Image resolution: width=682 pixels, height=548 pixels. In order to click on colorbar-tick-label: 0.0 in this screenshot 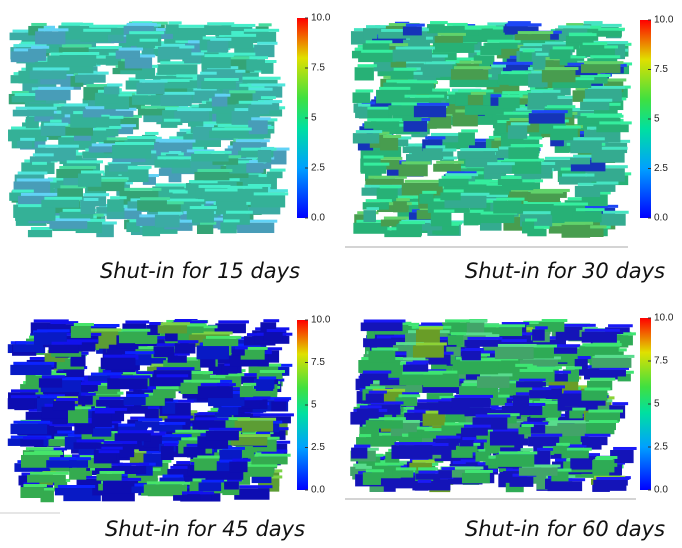, I will do `click(661, 490)`.